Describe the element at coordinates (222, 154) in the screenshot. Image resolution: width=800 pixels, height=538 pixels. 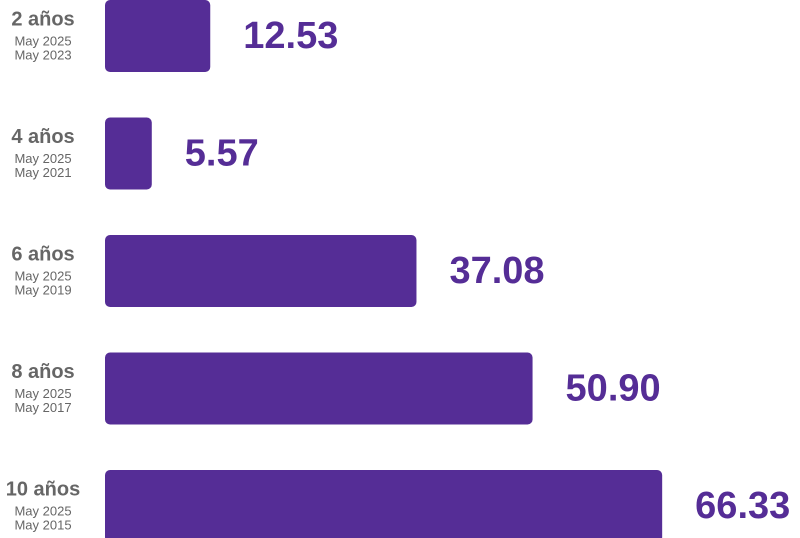
I see `value-label: 5.57` at that location.